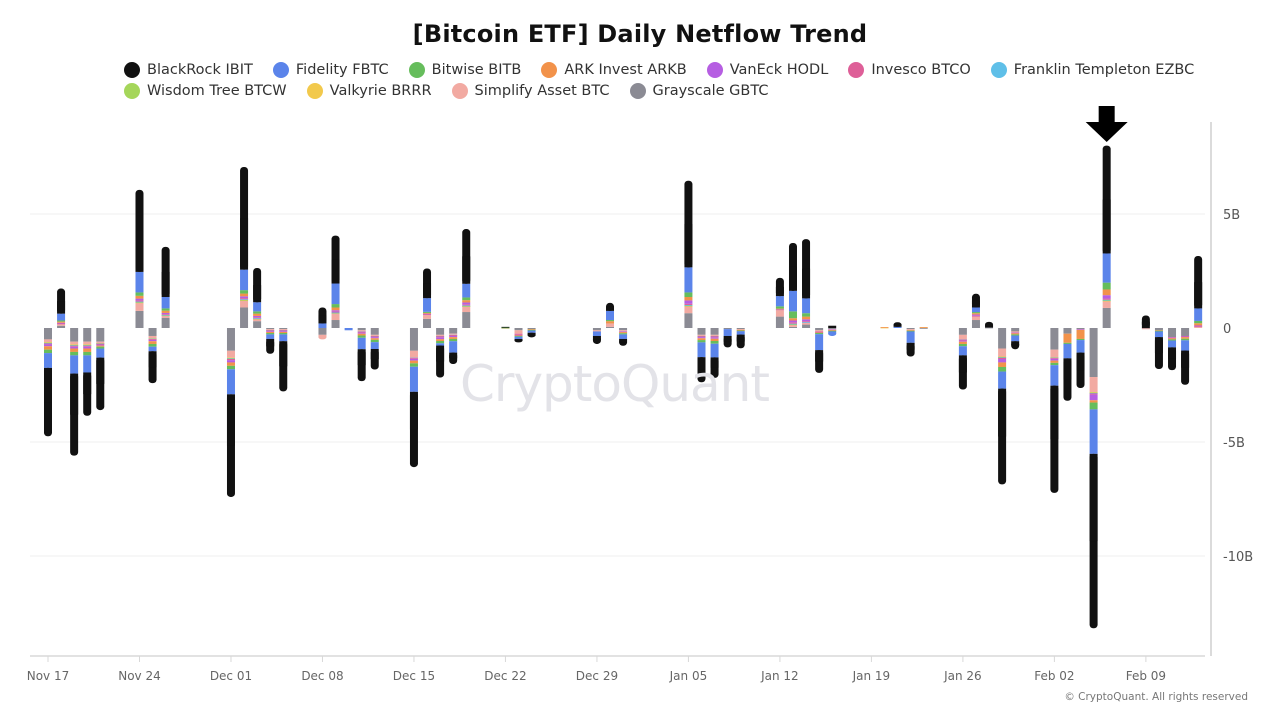 This screenshot has height=720, width=1280. I want to click on legend-item-franklin-templeton-ezbc: Franklin Templeton EZBC, so click(1092, 70).